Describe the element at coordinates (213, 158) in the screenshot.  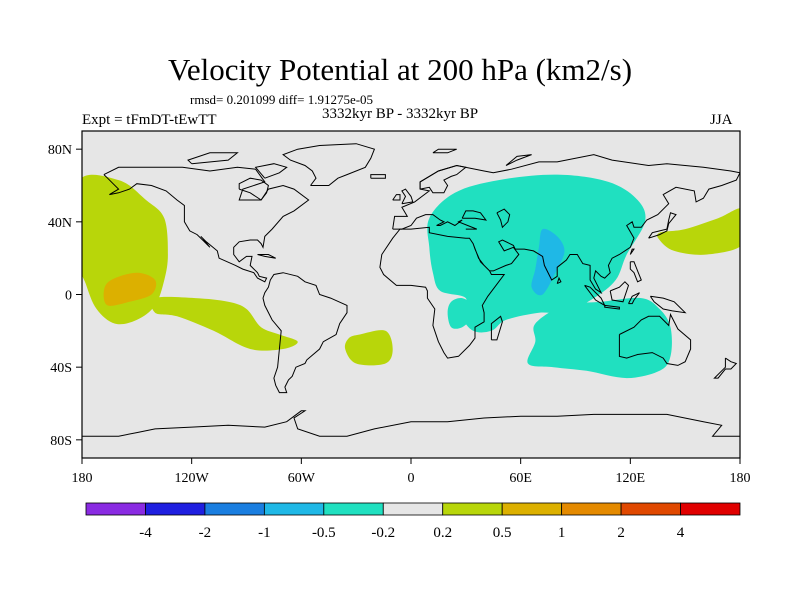
I see `coastline-arctic-islands` at that location.